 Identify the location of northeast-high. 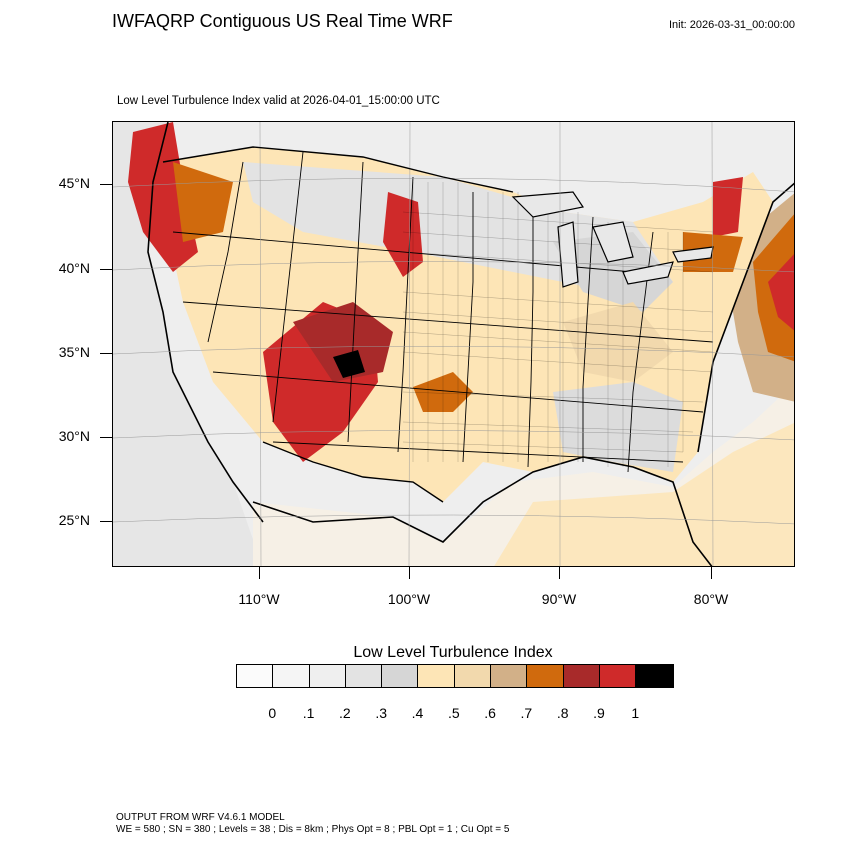
(728, 207).